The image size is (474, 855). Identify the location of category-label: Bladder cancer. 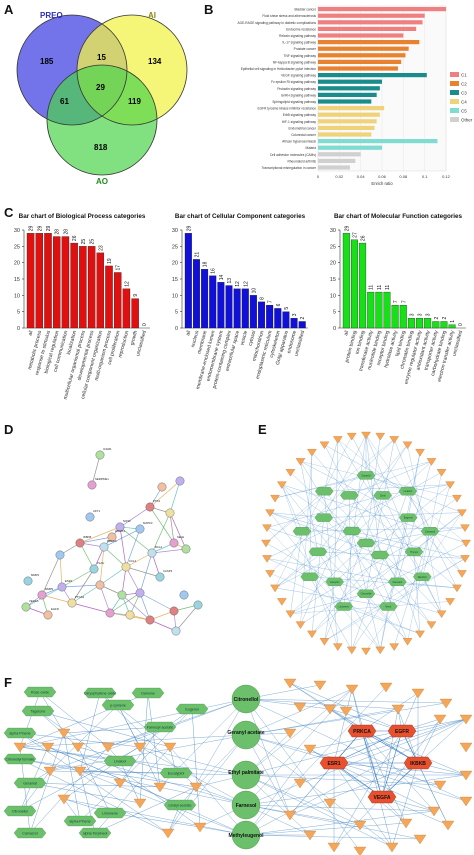
(306, 10).